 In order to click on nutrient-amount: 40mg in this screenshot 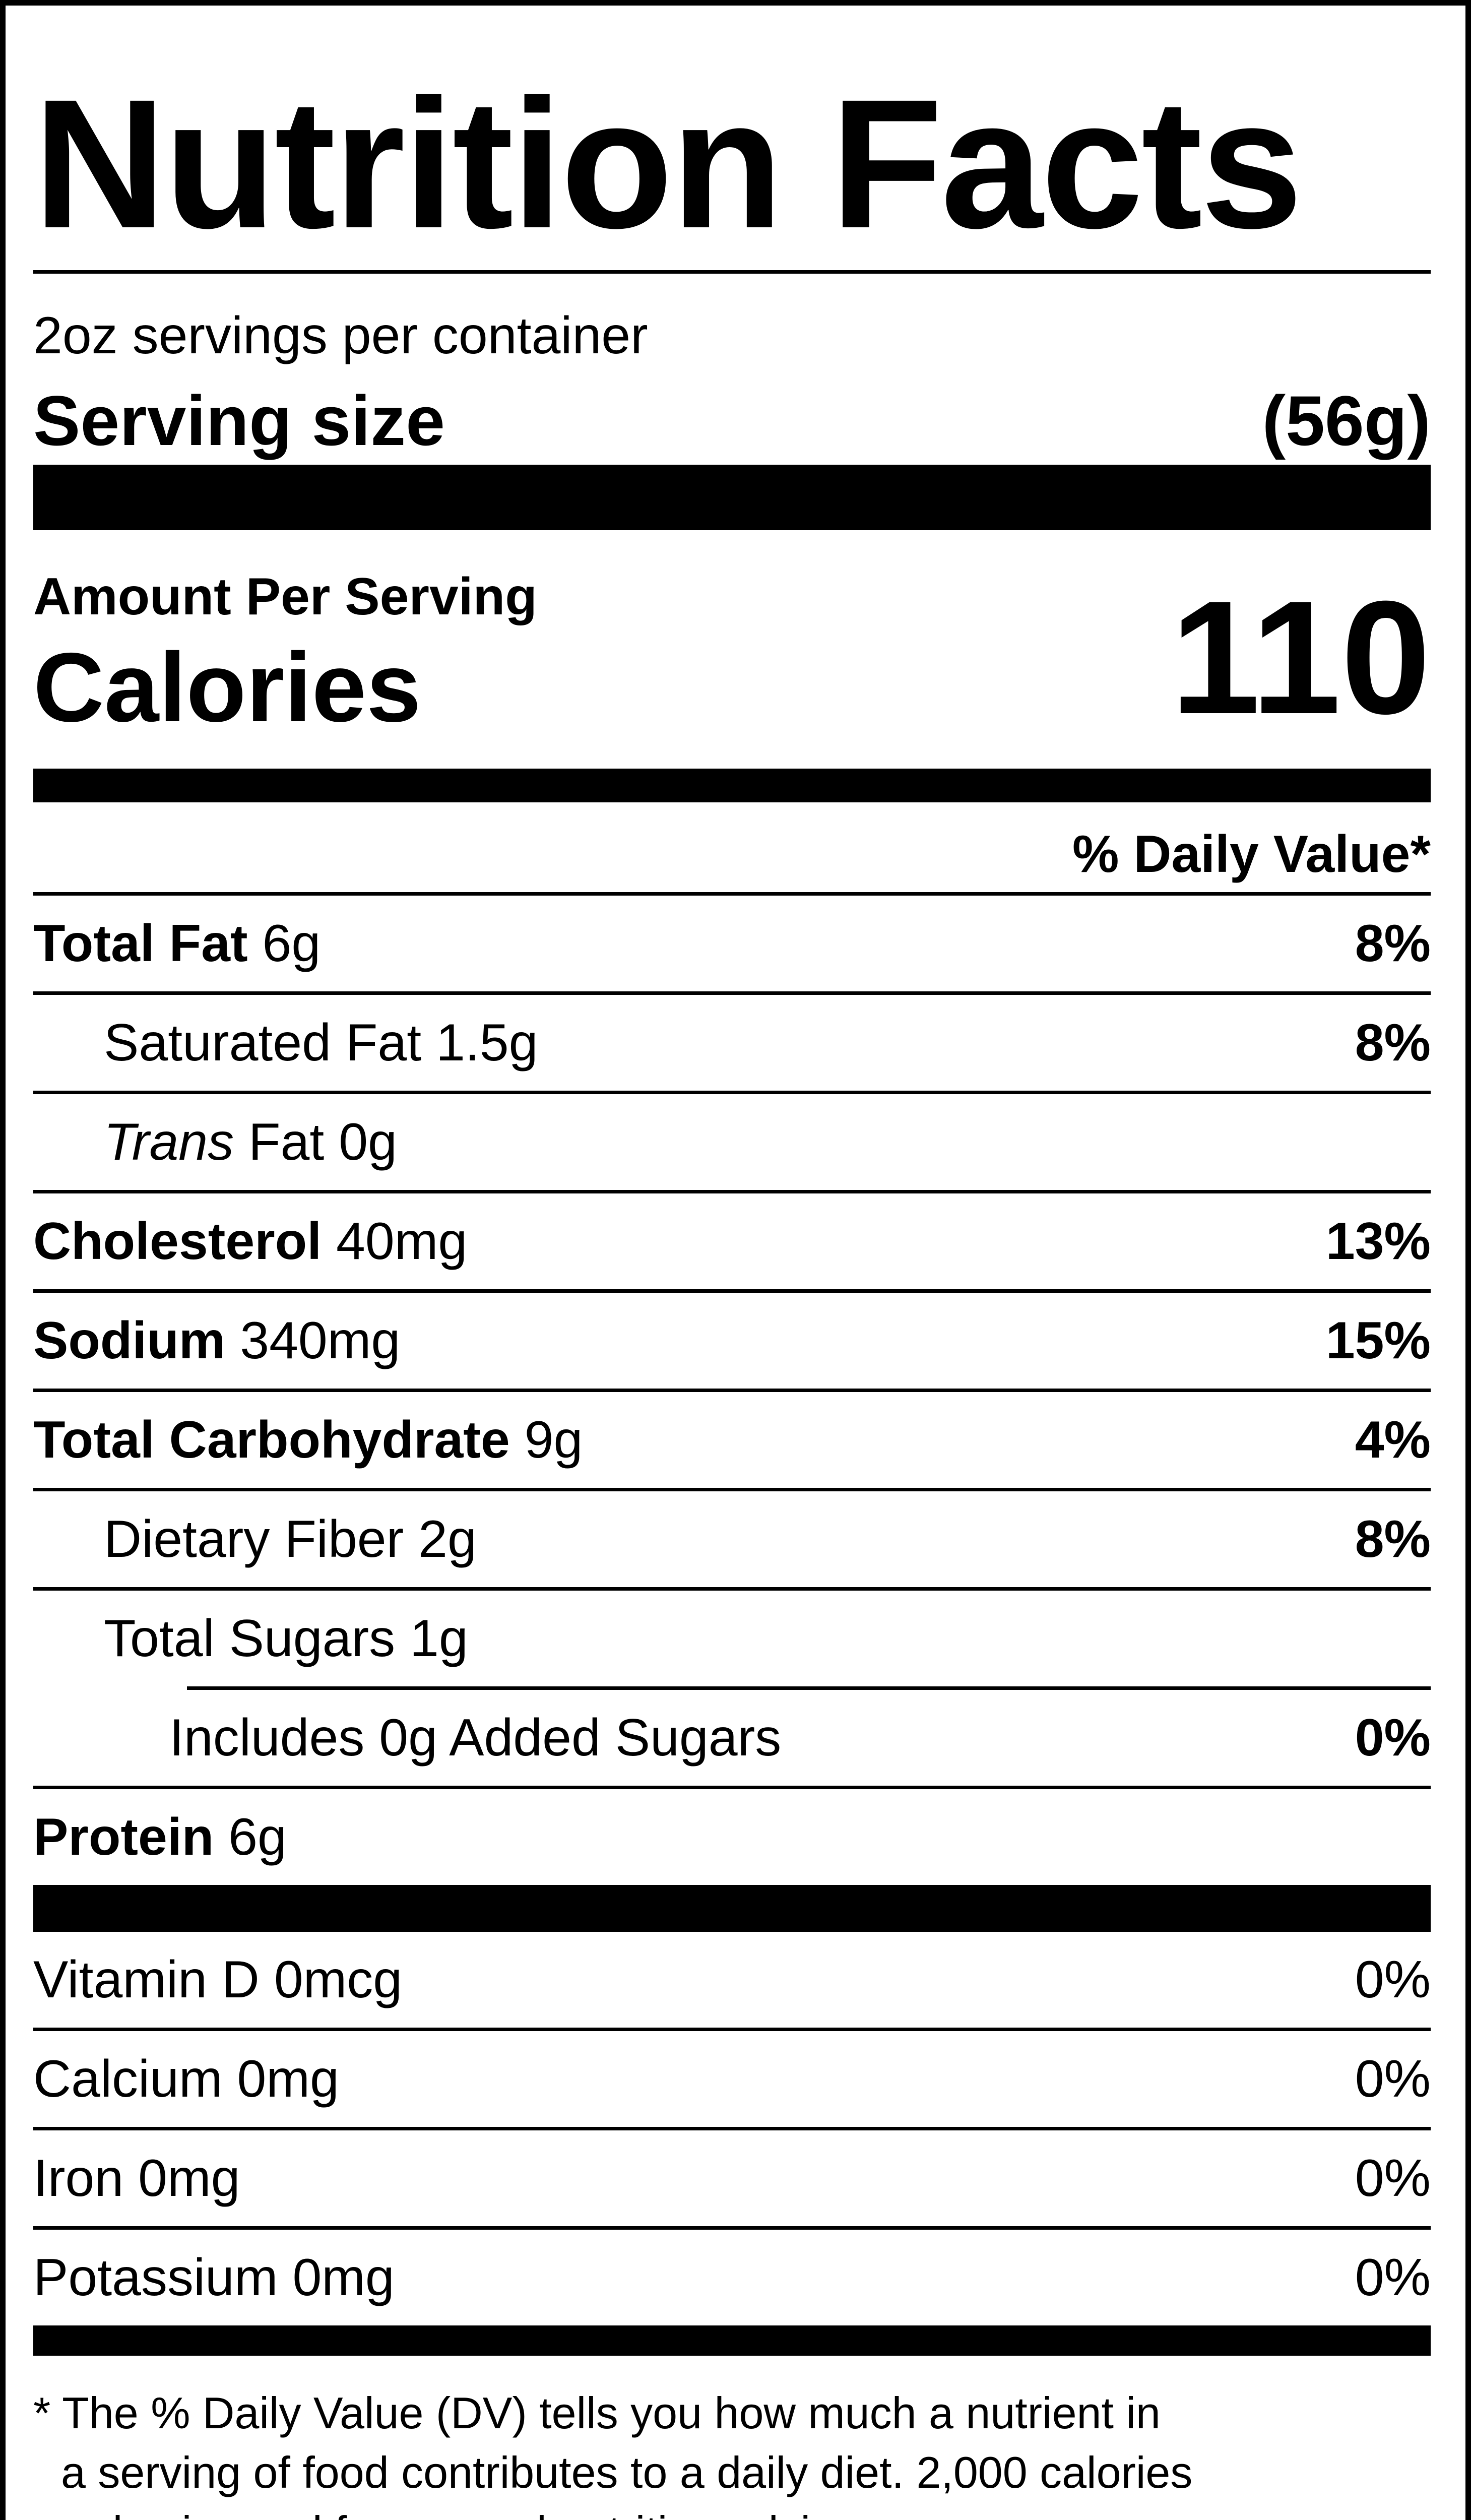, I will do `click(402, 1242)`.